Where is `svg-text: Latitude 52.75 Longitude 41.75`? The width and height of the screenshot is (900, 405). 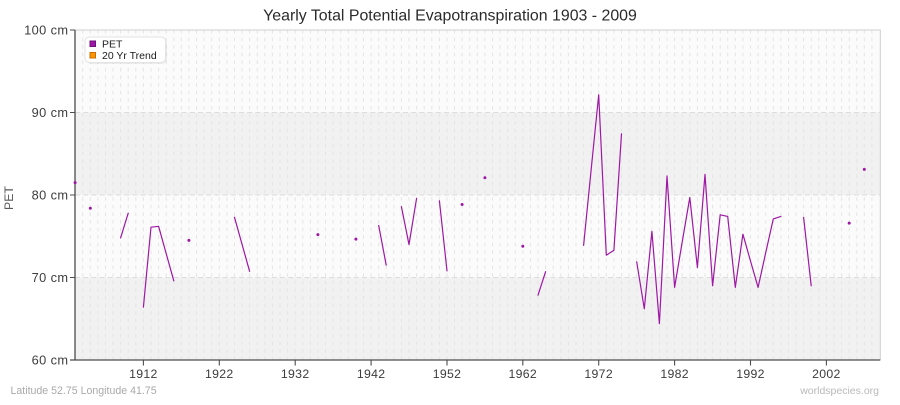 svg-text: Latitude 52.75 Longitude 41.75 is located at coordinates (84, 391).